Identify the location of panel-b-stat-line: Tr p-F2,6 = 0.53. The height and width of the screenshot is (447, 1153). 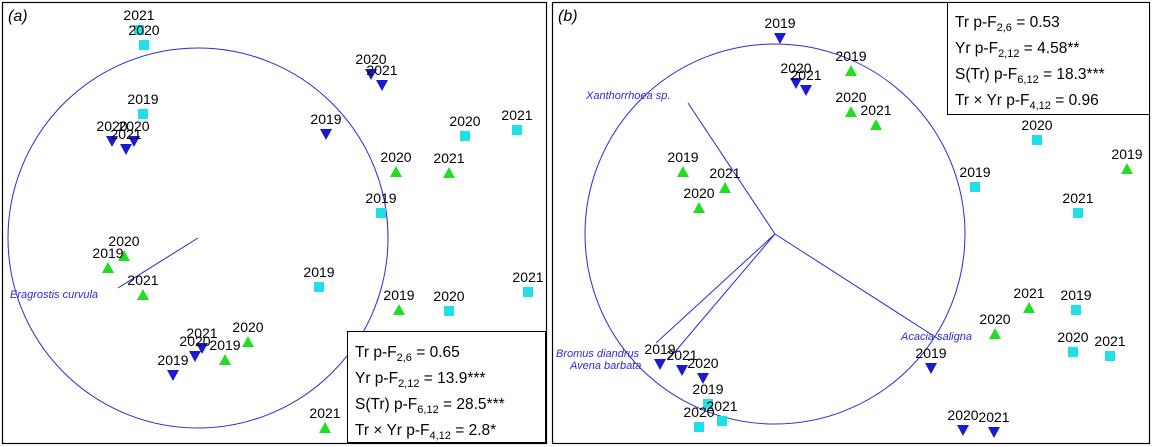
(1007, 24).